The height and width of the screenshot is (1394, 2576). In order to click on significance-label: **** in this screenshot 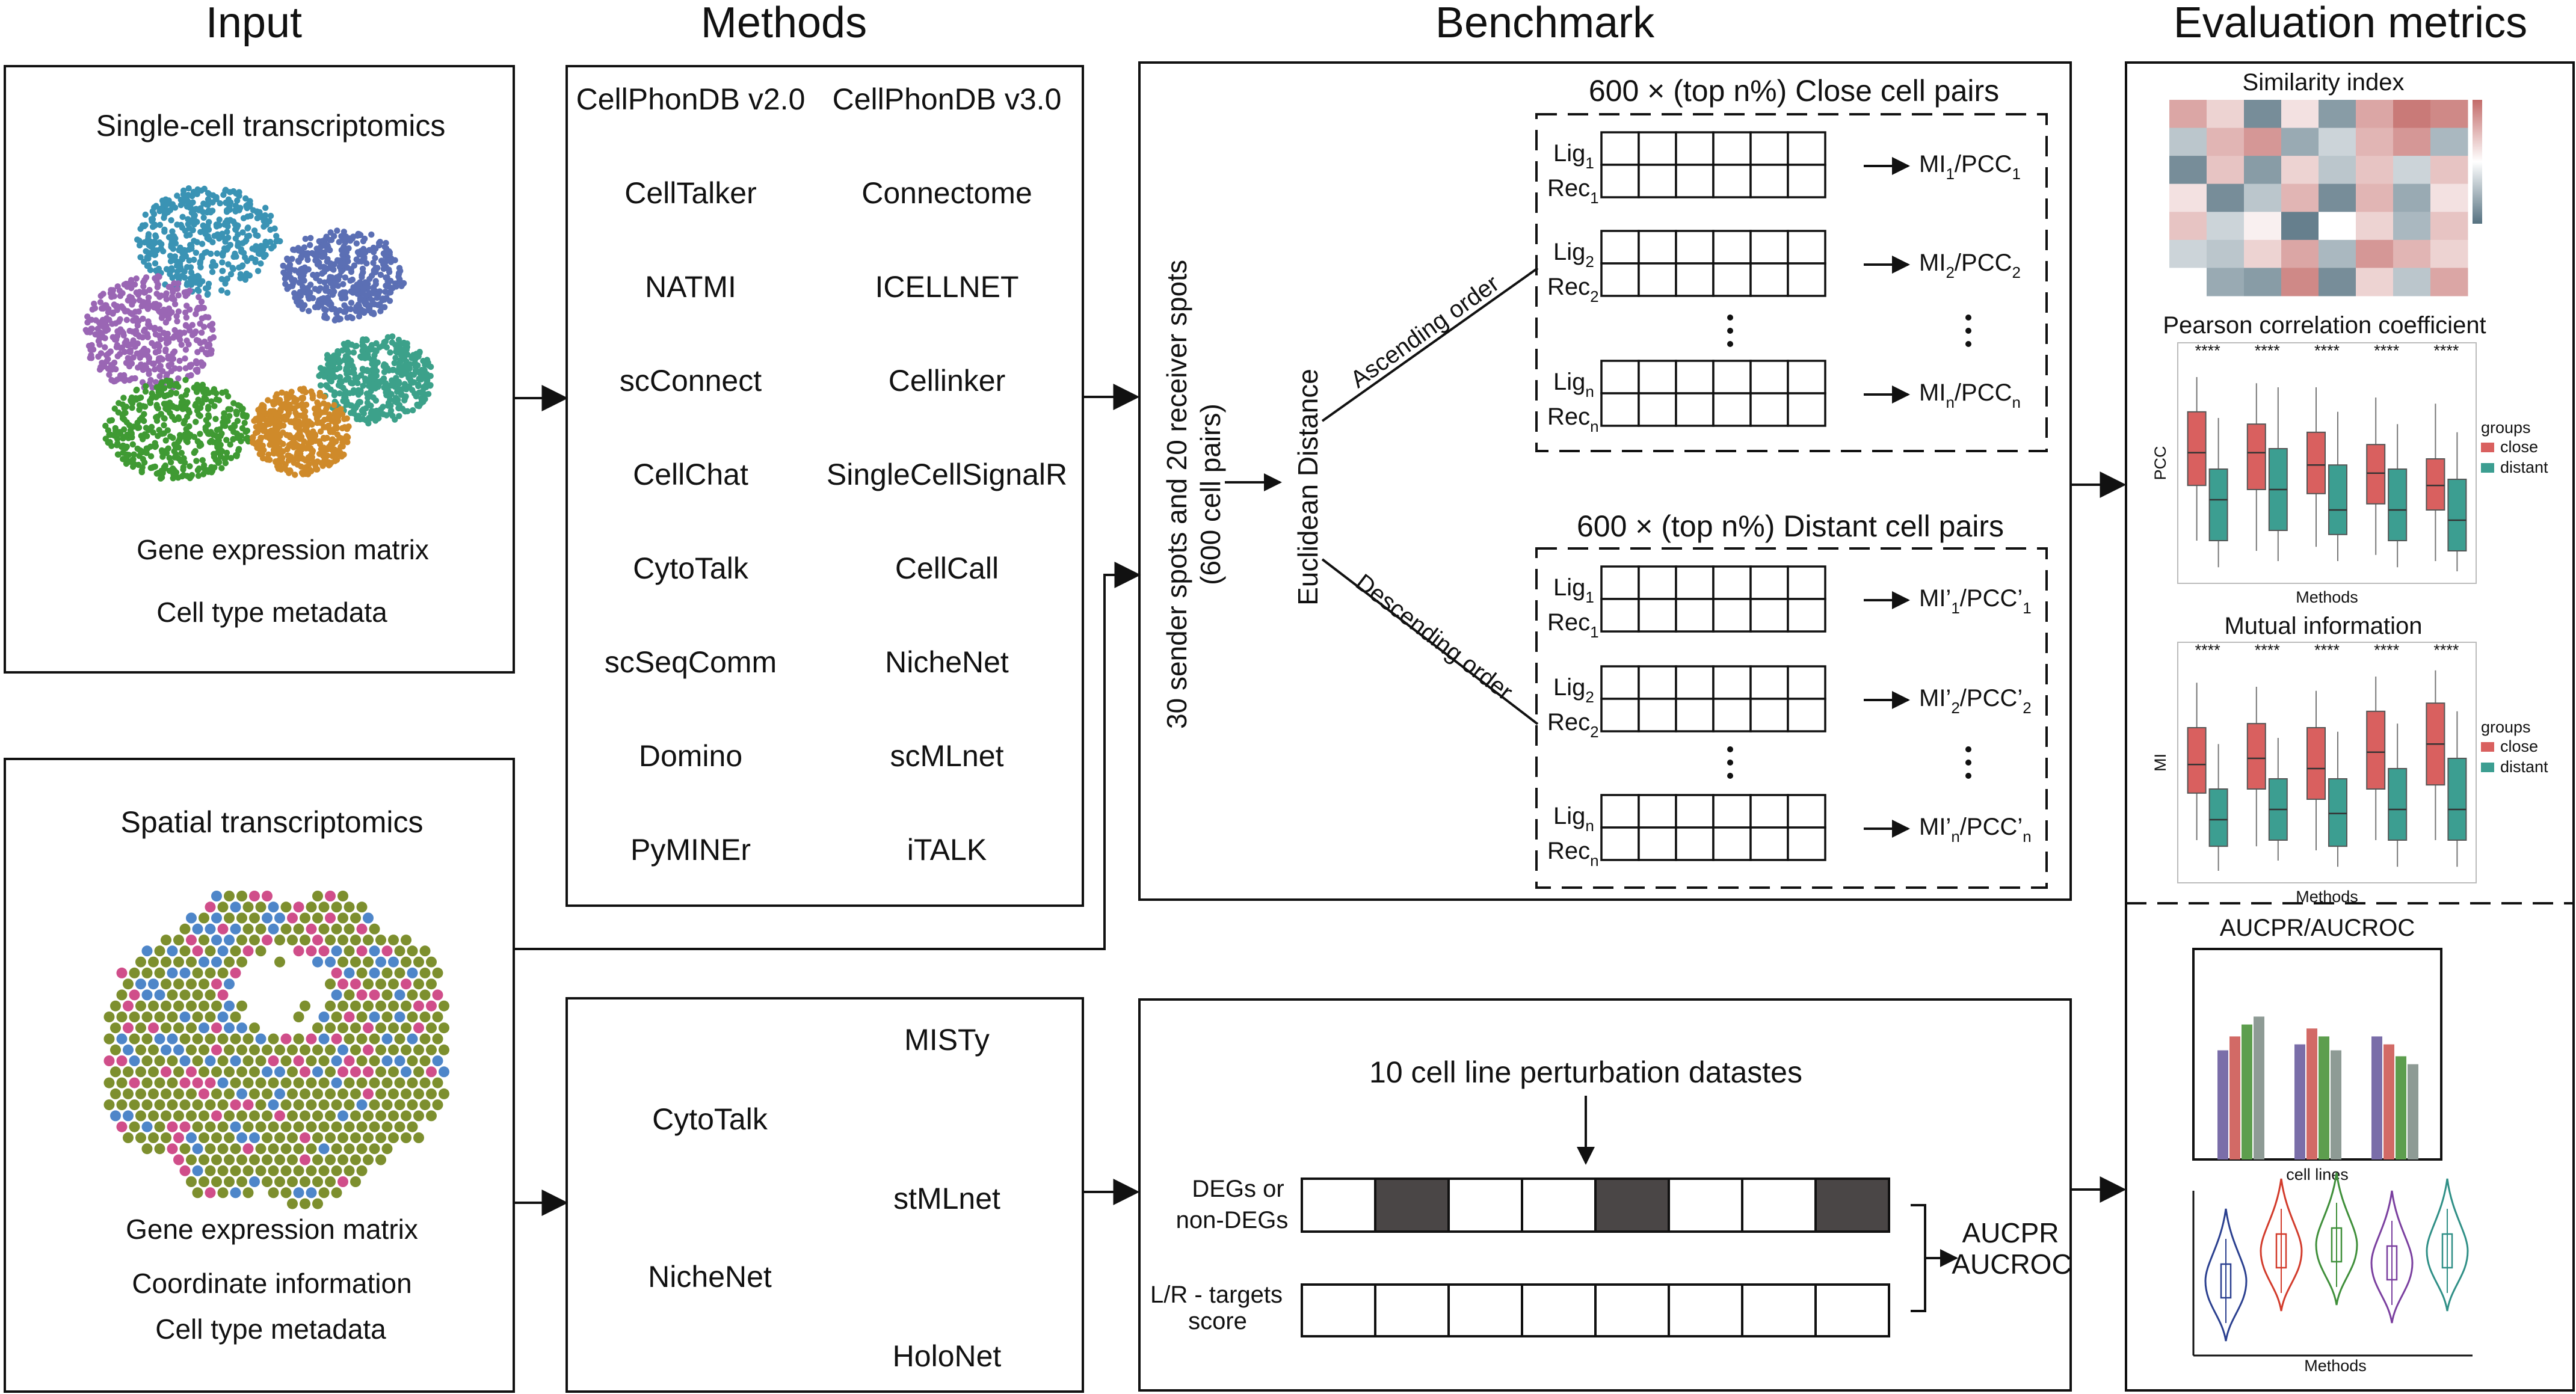, I will do `click(2327, 351)`.